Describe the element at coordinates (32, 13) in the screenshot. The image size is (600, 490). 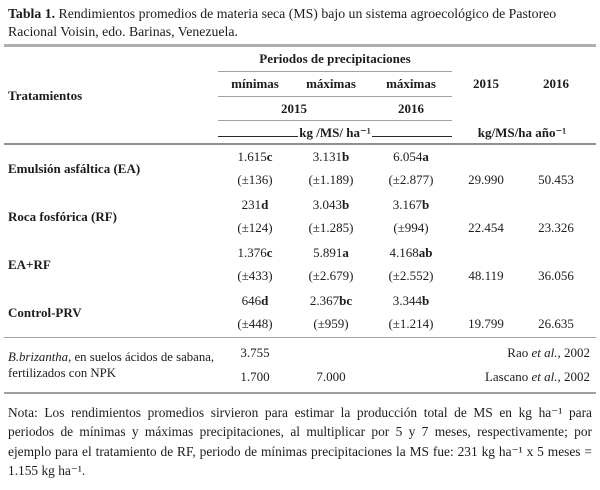
I see `table-number: Tabla 1.` at that location.